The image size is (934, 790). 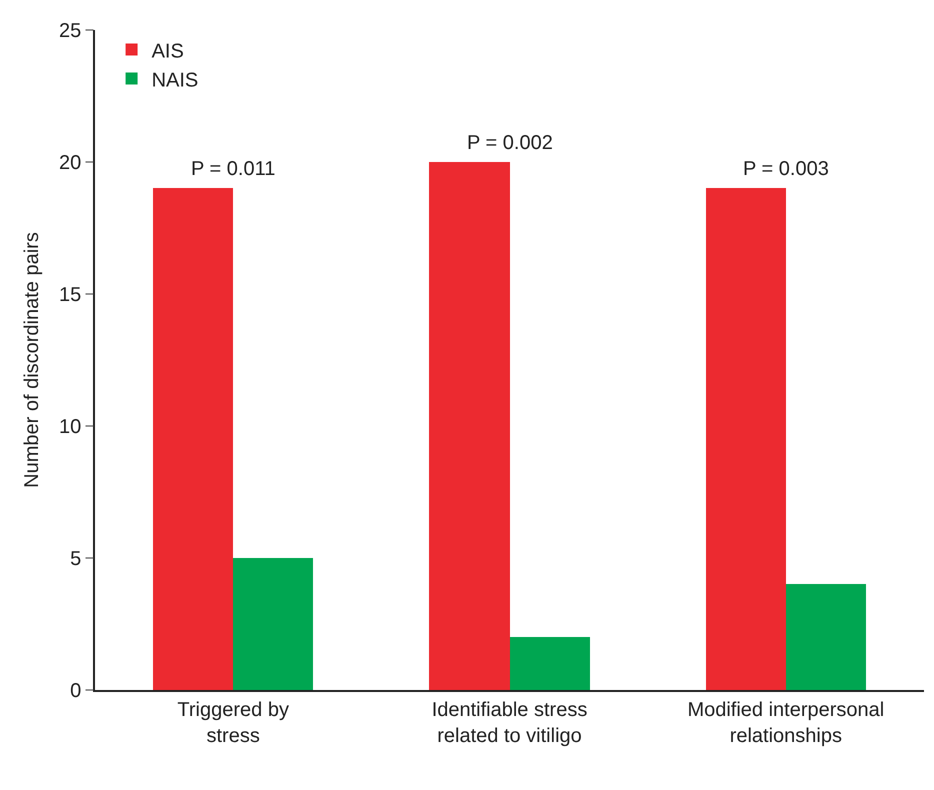 What do you see at coordinates (510, 143) in the screenshot?
I see `annotation: P = 0.002` at bounding box center [510, 143].